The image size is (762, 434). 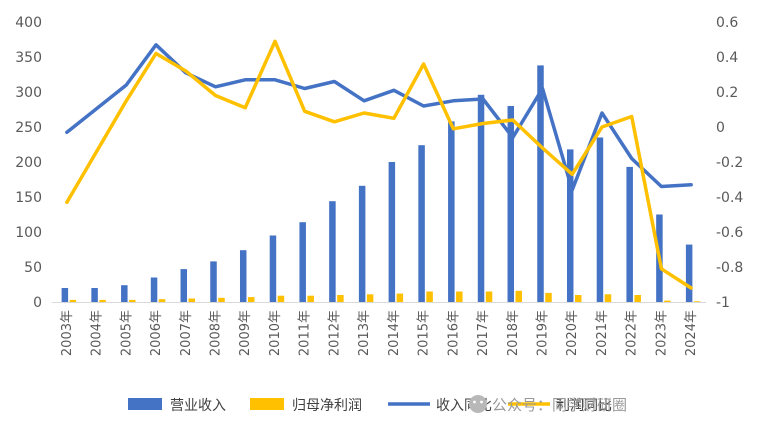 What do you see at coordinates (216, 333) in the screenshot?
I see `x-tick-label: 2008年` at bounding box center [216, 333].